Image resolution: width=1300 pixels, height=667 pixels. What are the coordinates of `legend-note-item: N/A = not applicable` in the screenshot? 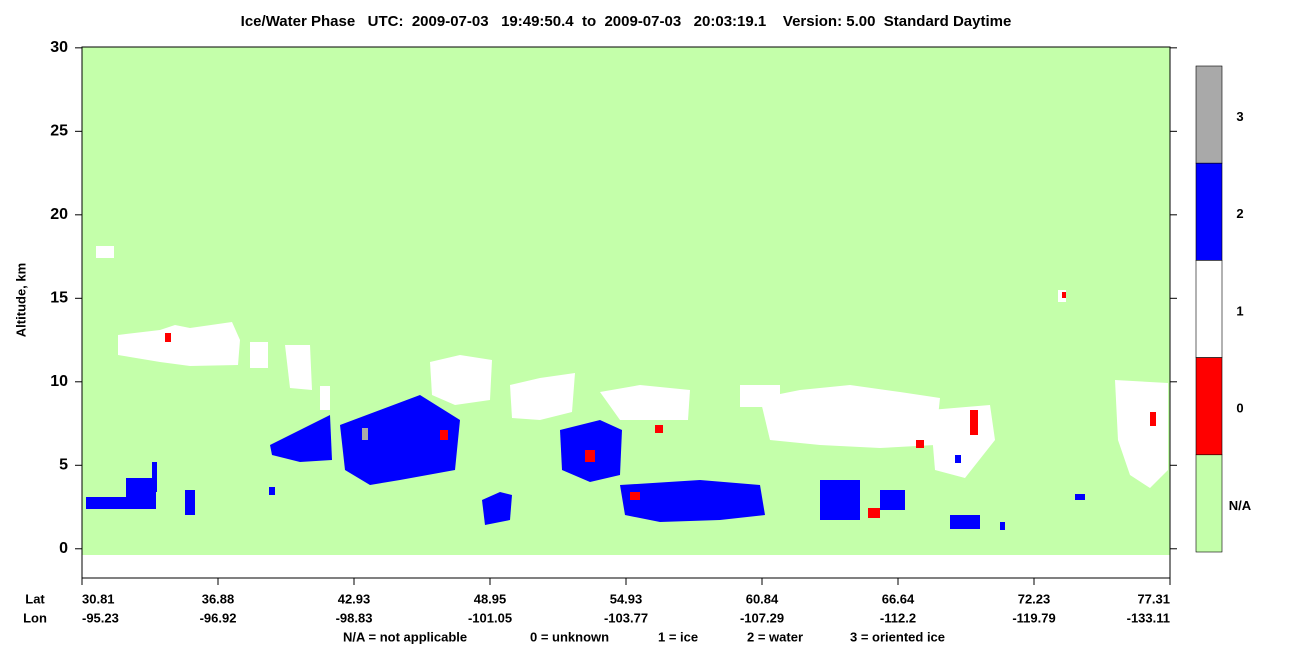 It's located at (405, 636).